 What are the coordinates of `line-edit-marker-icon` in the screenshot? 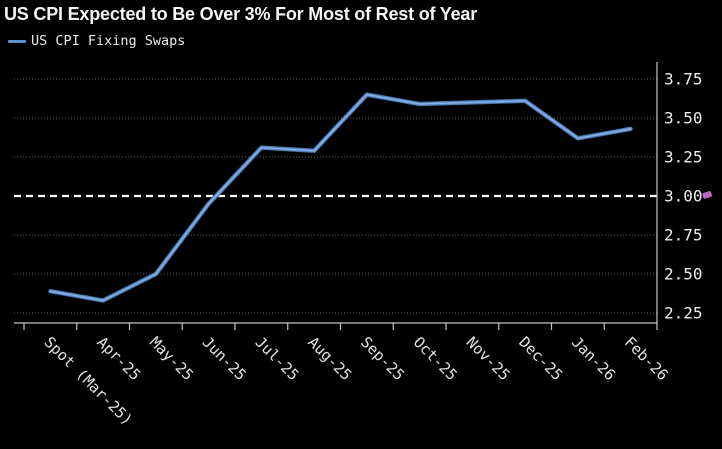 It's located at (707, 195).